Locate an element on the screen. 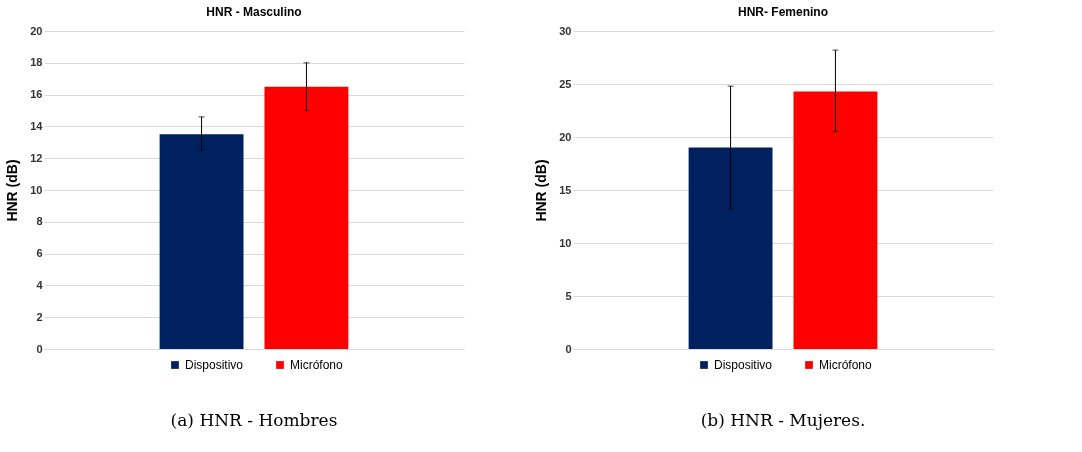 Image resolution: width=1082 pixels, height=452 pixels. chart-title: HNR - Masculino is located at coordinates (254, 12).